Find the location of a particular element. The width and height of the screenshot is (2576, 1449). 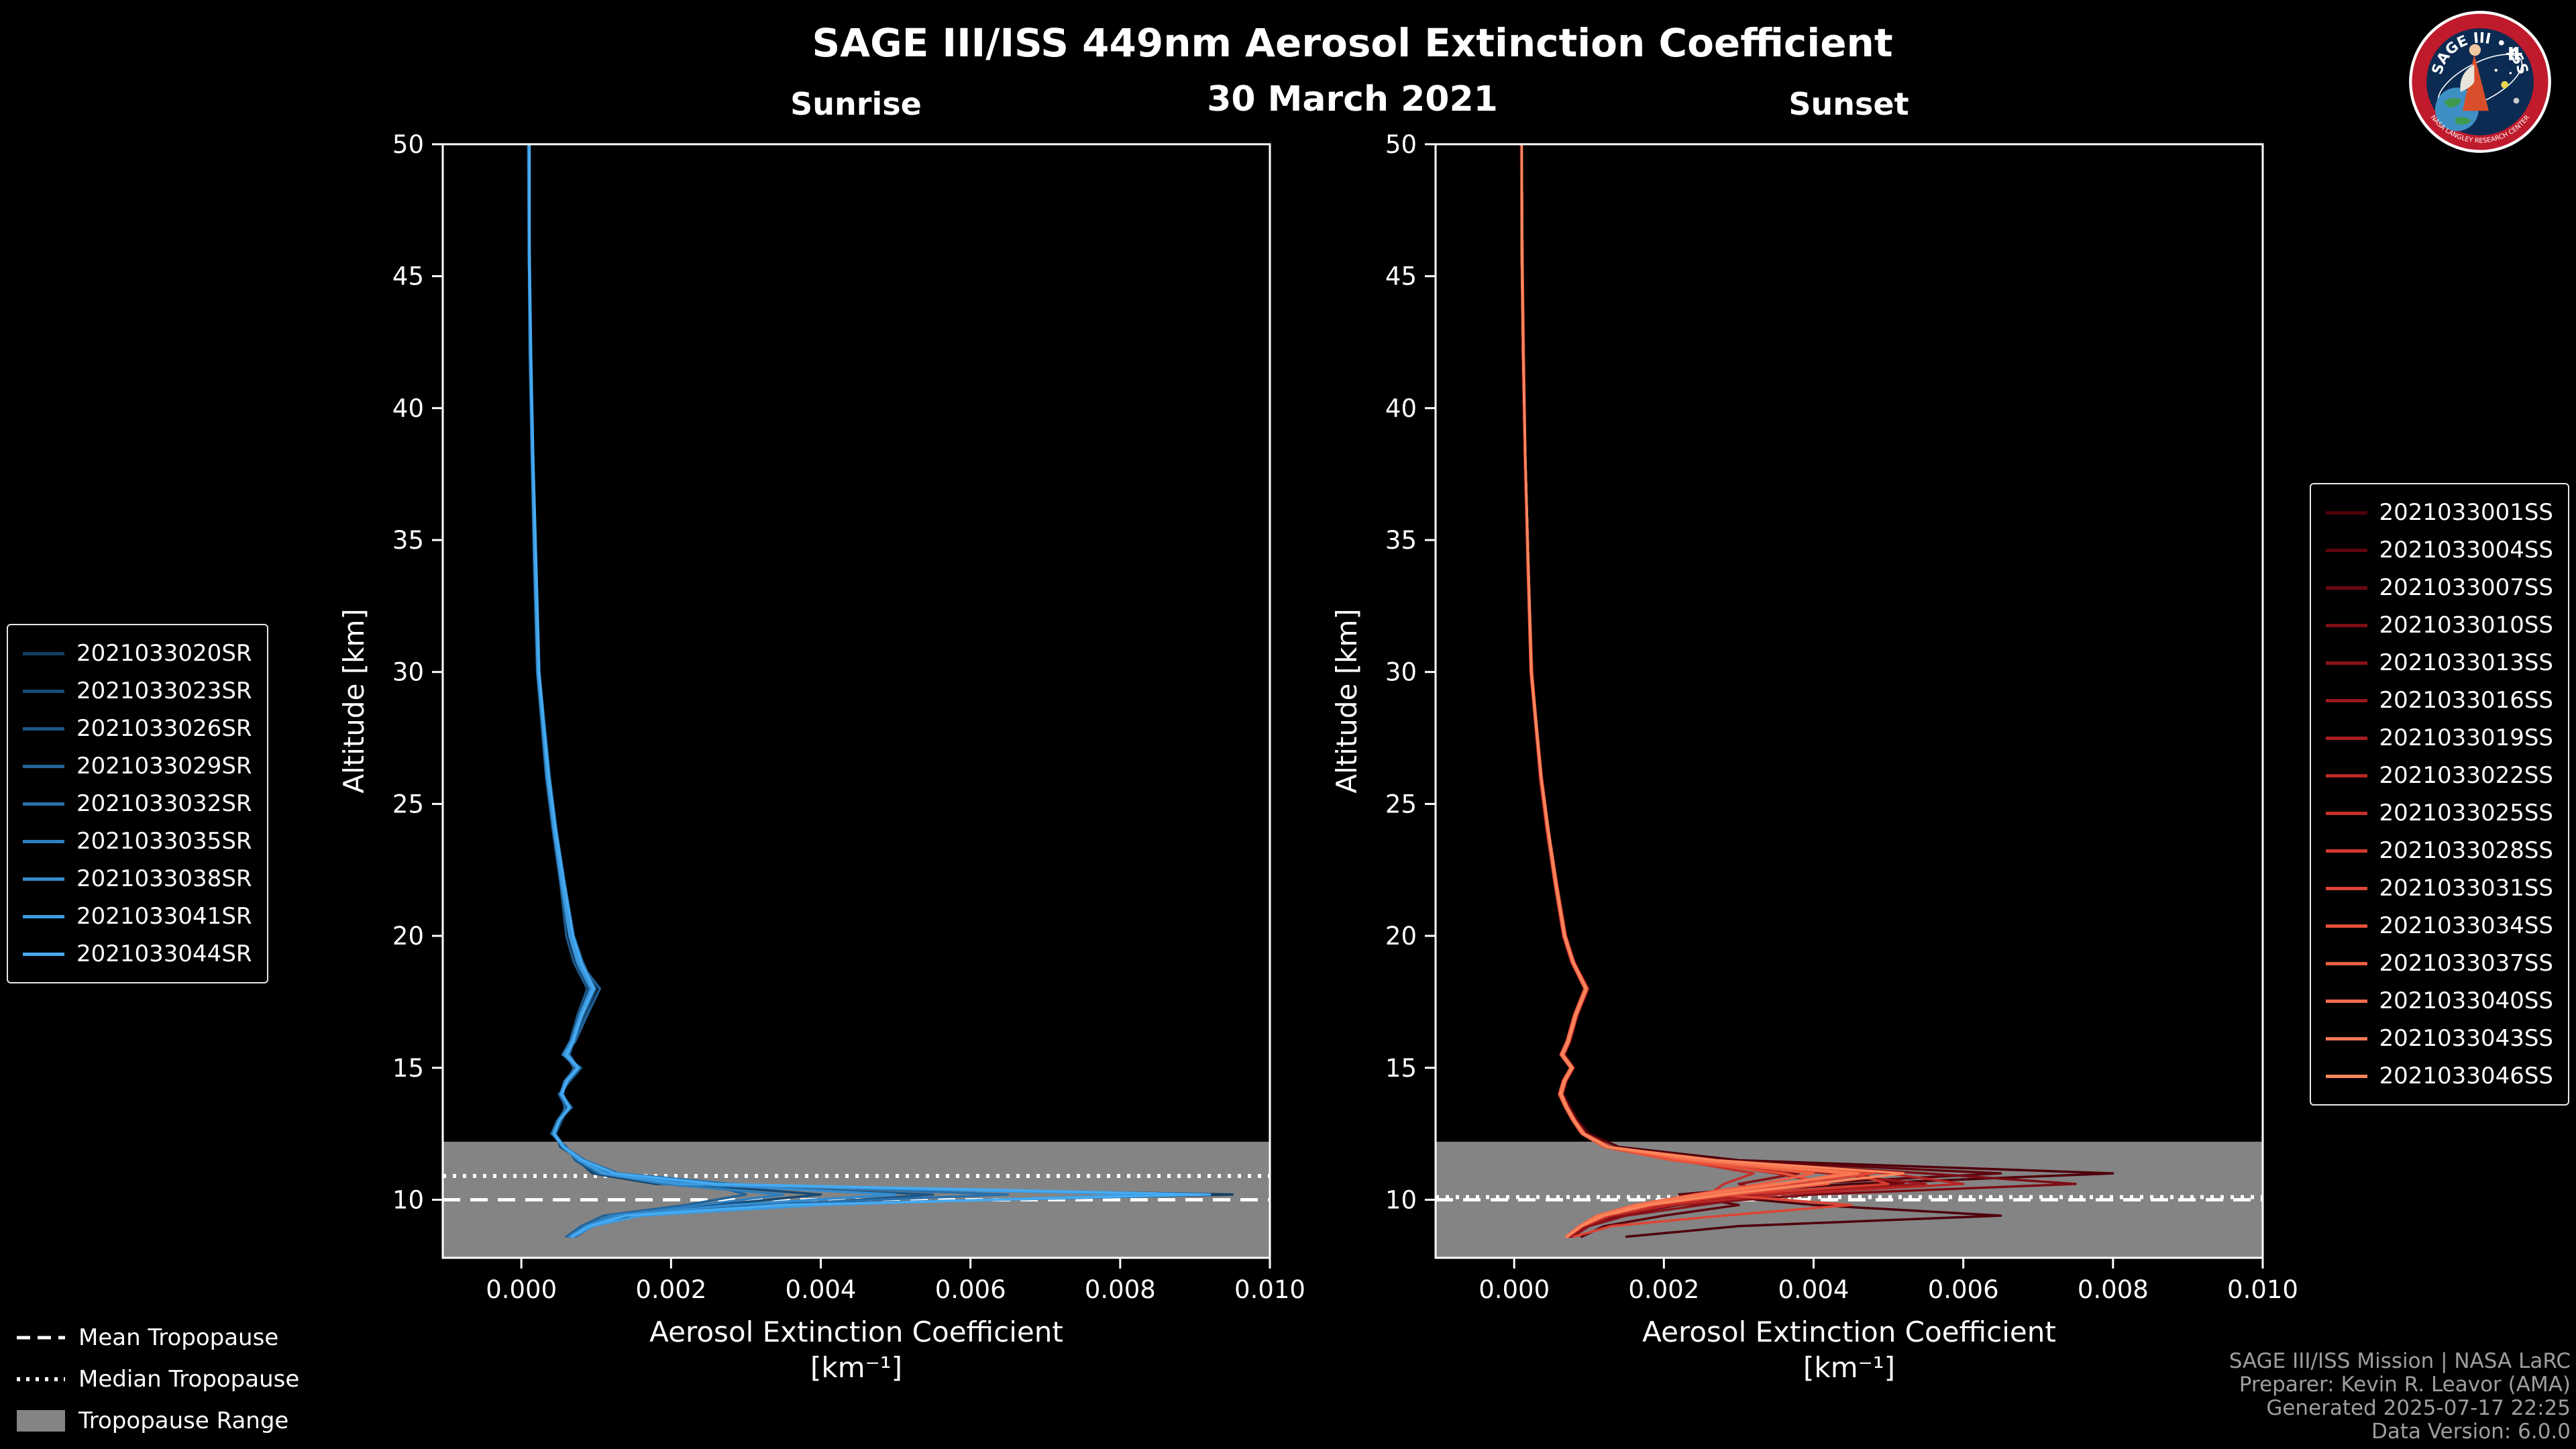

profile-2021033007SS is located at coordinates (1712, 691).